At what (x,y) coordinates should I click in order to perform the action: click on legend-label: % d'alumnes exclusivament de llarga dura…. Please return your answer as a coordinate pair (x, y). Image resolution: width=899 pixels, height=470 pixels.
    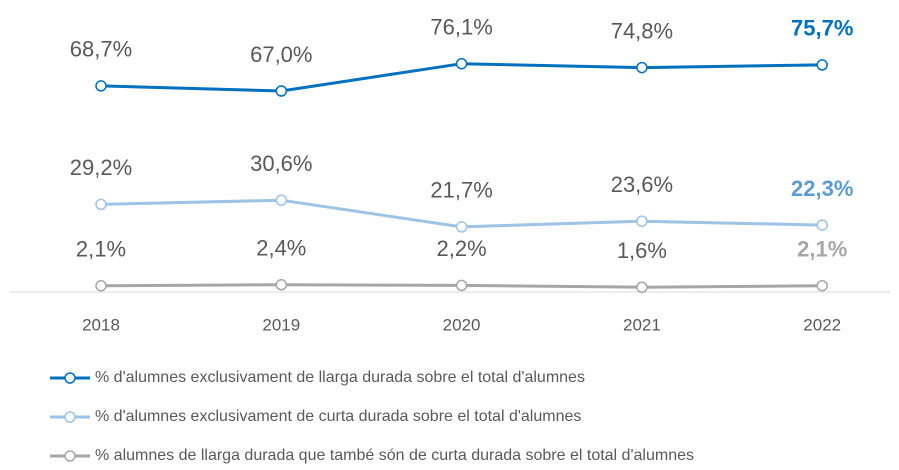
    Looking at the image, I should click on (340, 377).